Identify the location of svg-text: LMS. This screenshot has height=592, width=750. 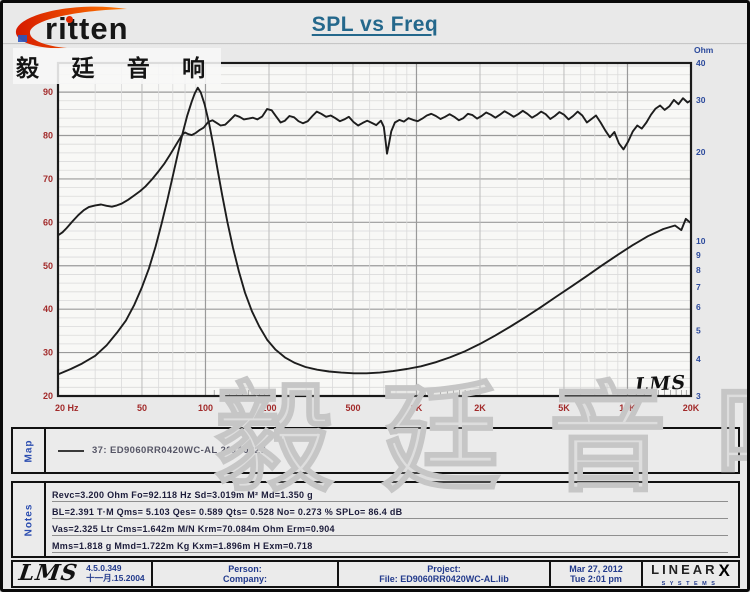
(660, 384).